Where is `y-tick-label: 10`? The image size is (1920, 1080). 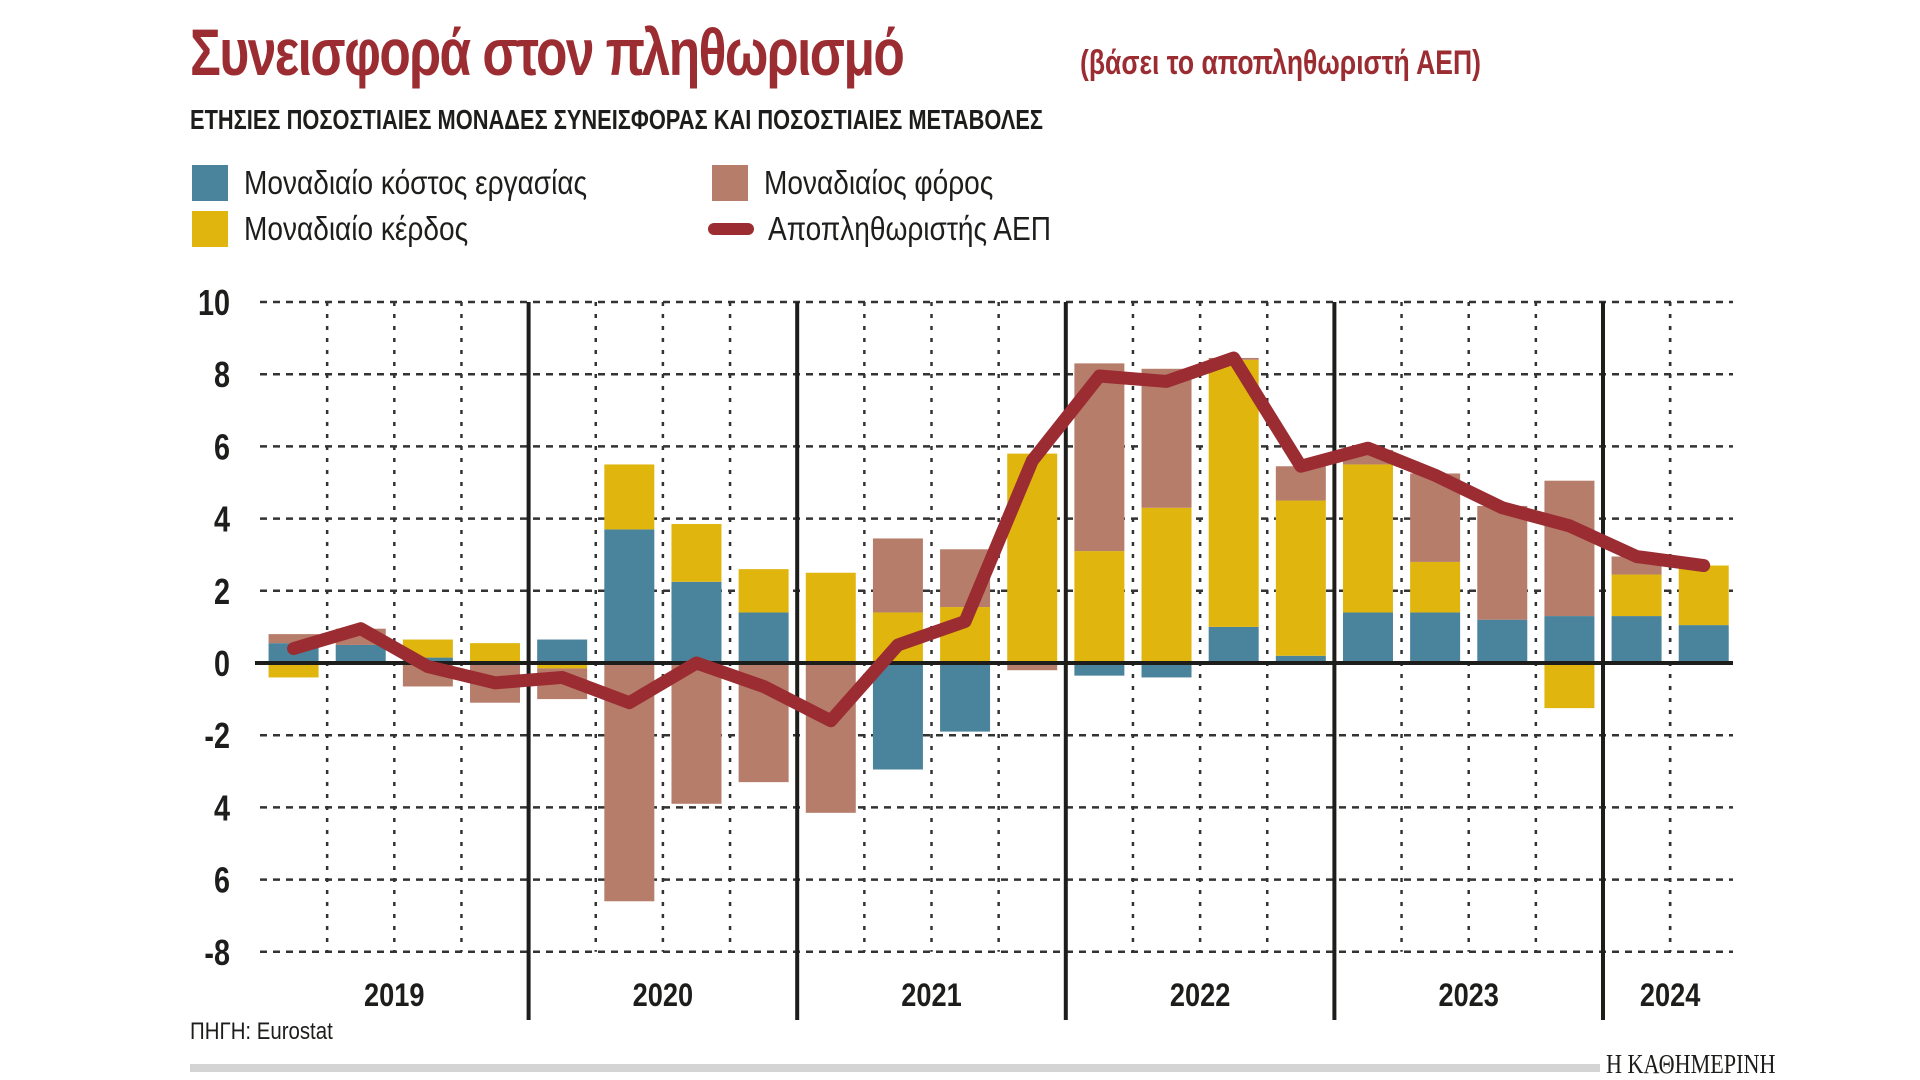 y-tick-label: 10 is located at coordinates (214, 302).